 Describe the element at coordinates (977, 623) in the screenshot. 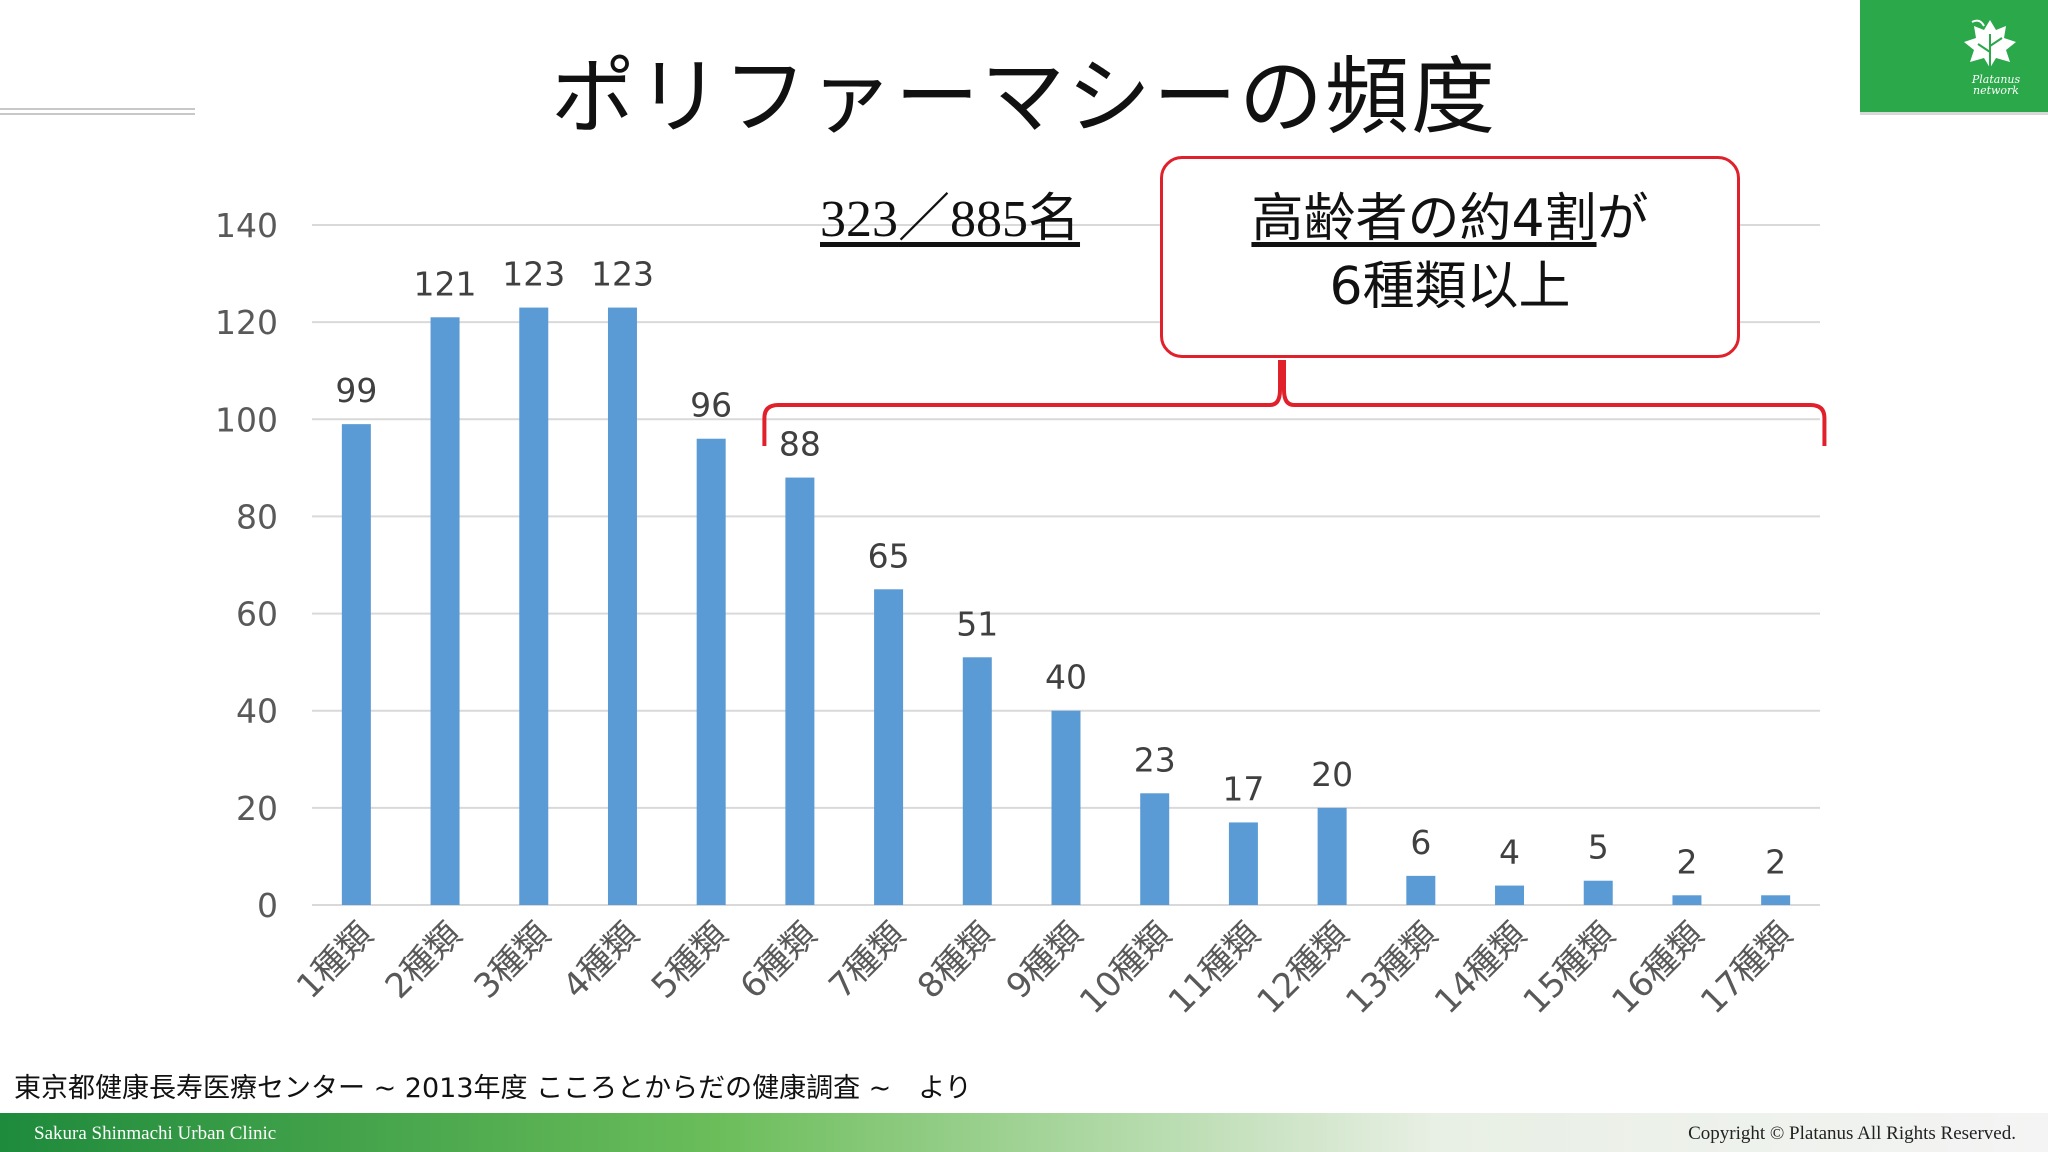

I see `data-label: 51` at that location.